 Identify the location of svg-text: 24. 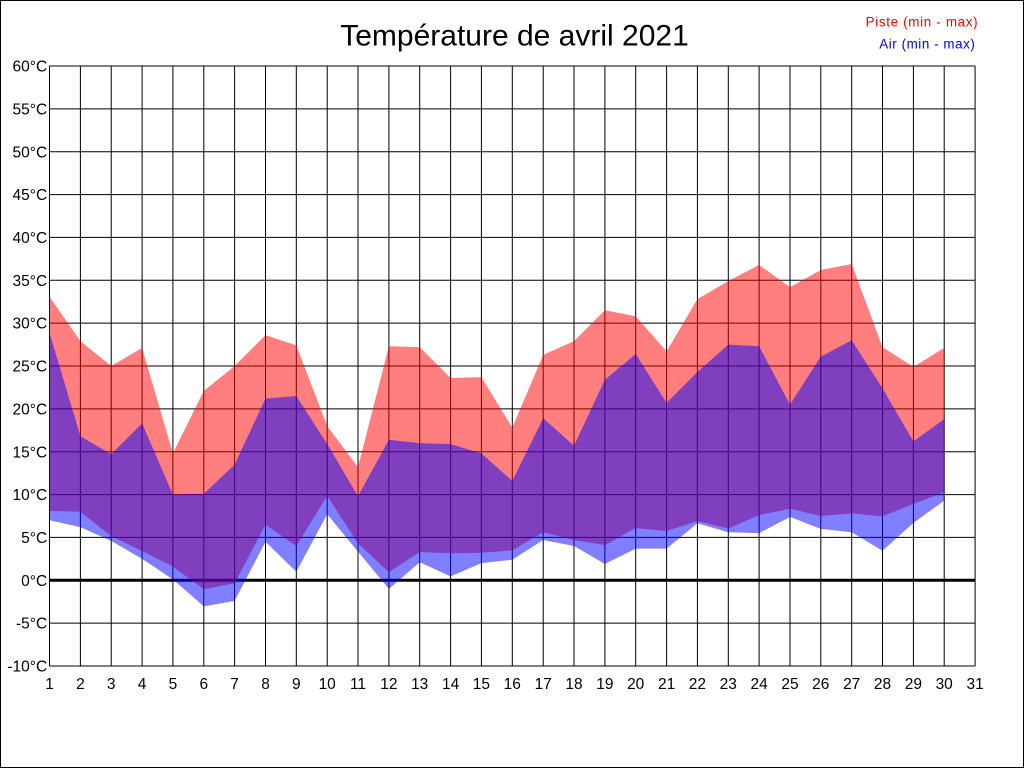
(759, 684).